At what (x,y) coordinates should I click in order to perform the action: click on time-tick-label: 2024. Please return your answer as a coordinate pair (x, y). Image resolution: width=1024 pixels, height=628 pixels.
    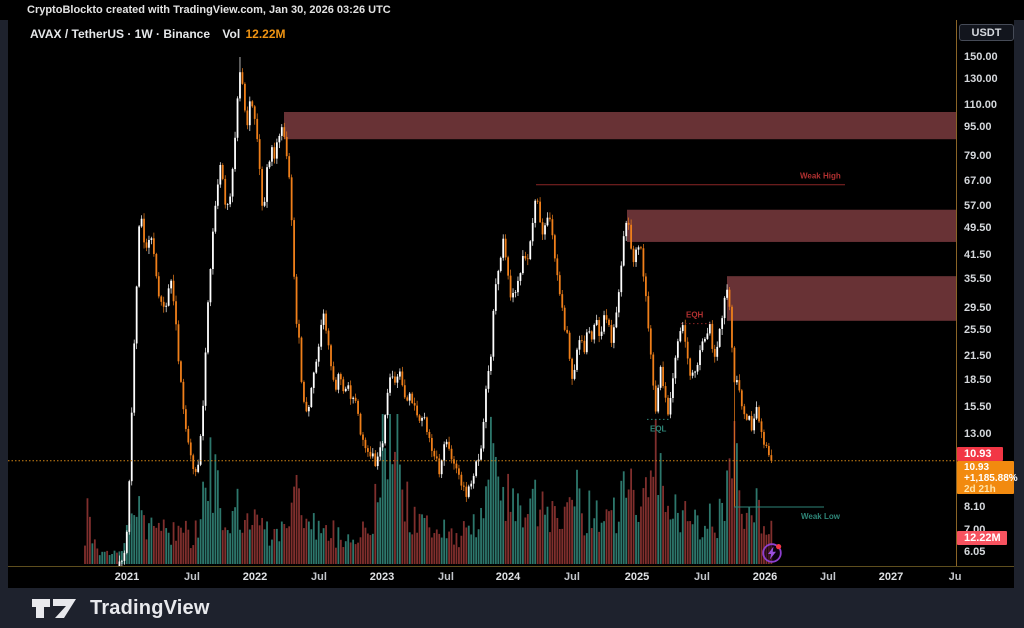
    Looking at the image, I should click on (508, 577).